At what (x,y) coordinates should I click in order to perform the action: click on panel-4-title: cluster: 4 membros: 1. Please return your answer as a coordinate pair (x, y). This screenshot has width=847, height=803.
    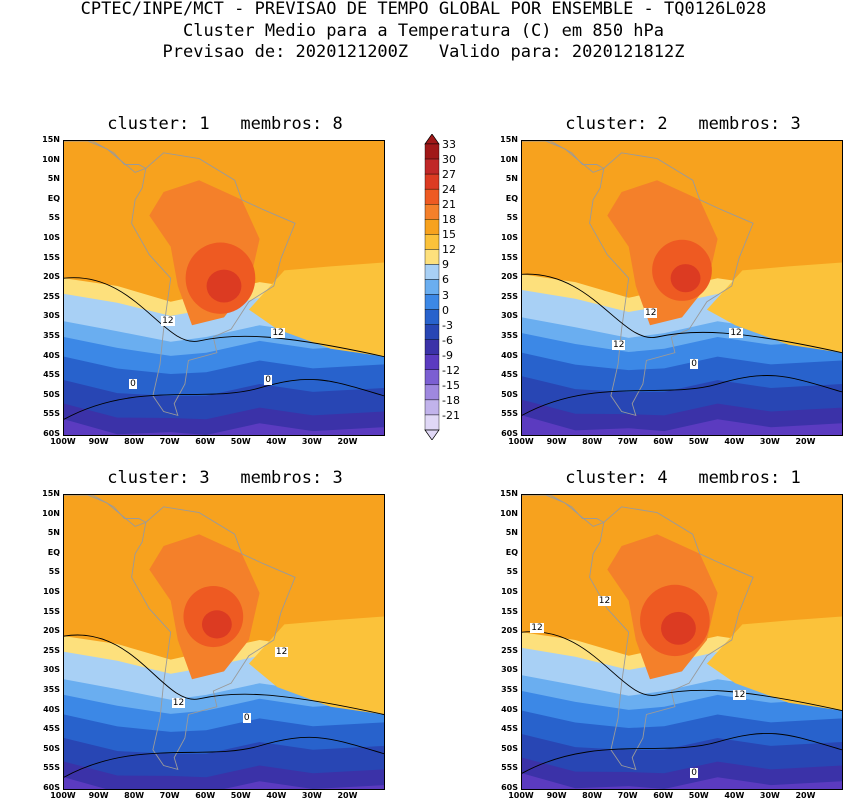
    Looking at the image, I should click on (683, 478).